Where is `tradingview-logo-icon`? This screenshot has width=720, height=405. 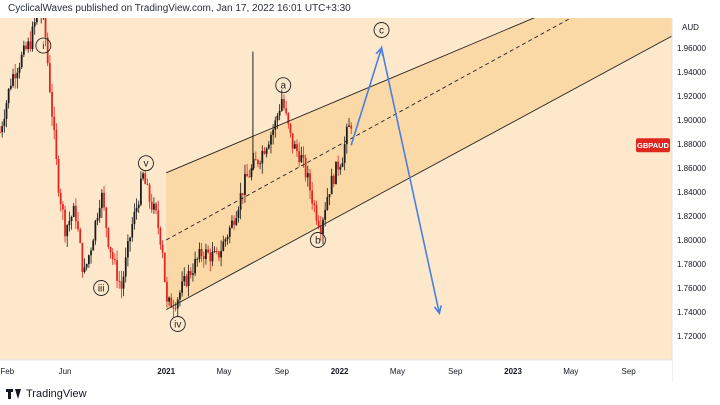
tradingview-logo-icon is located at coordinates (14, 394).